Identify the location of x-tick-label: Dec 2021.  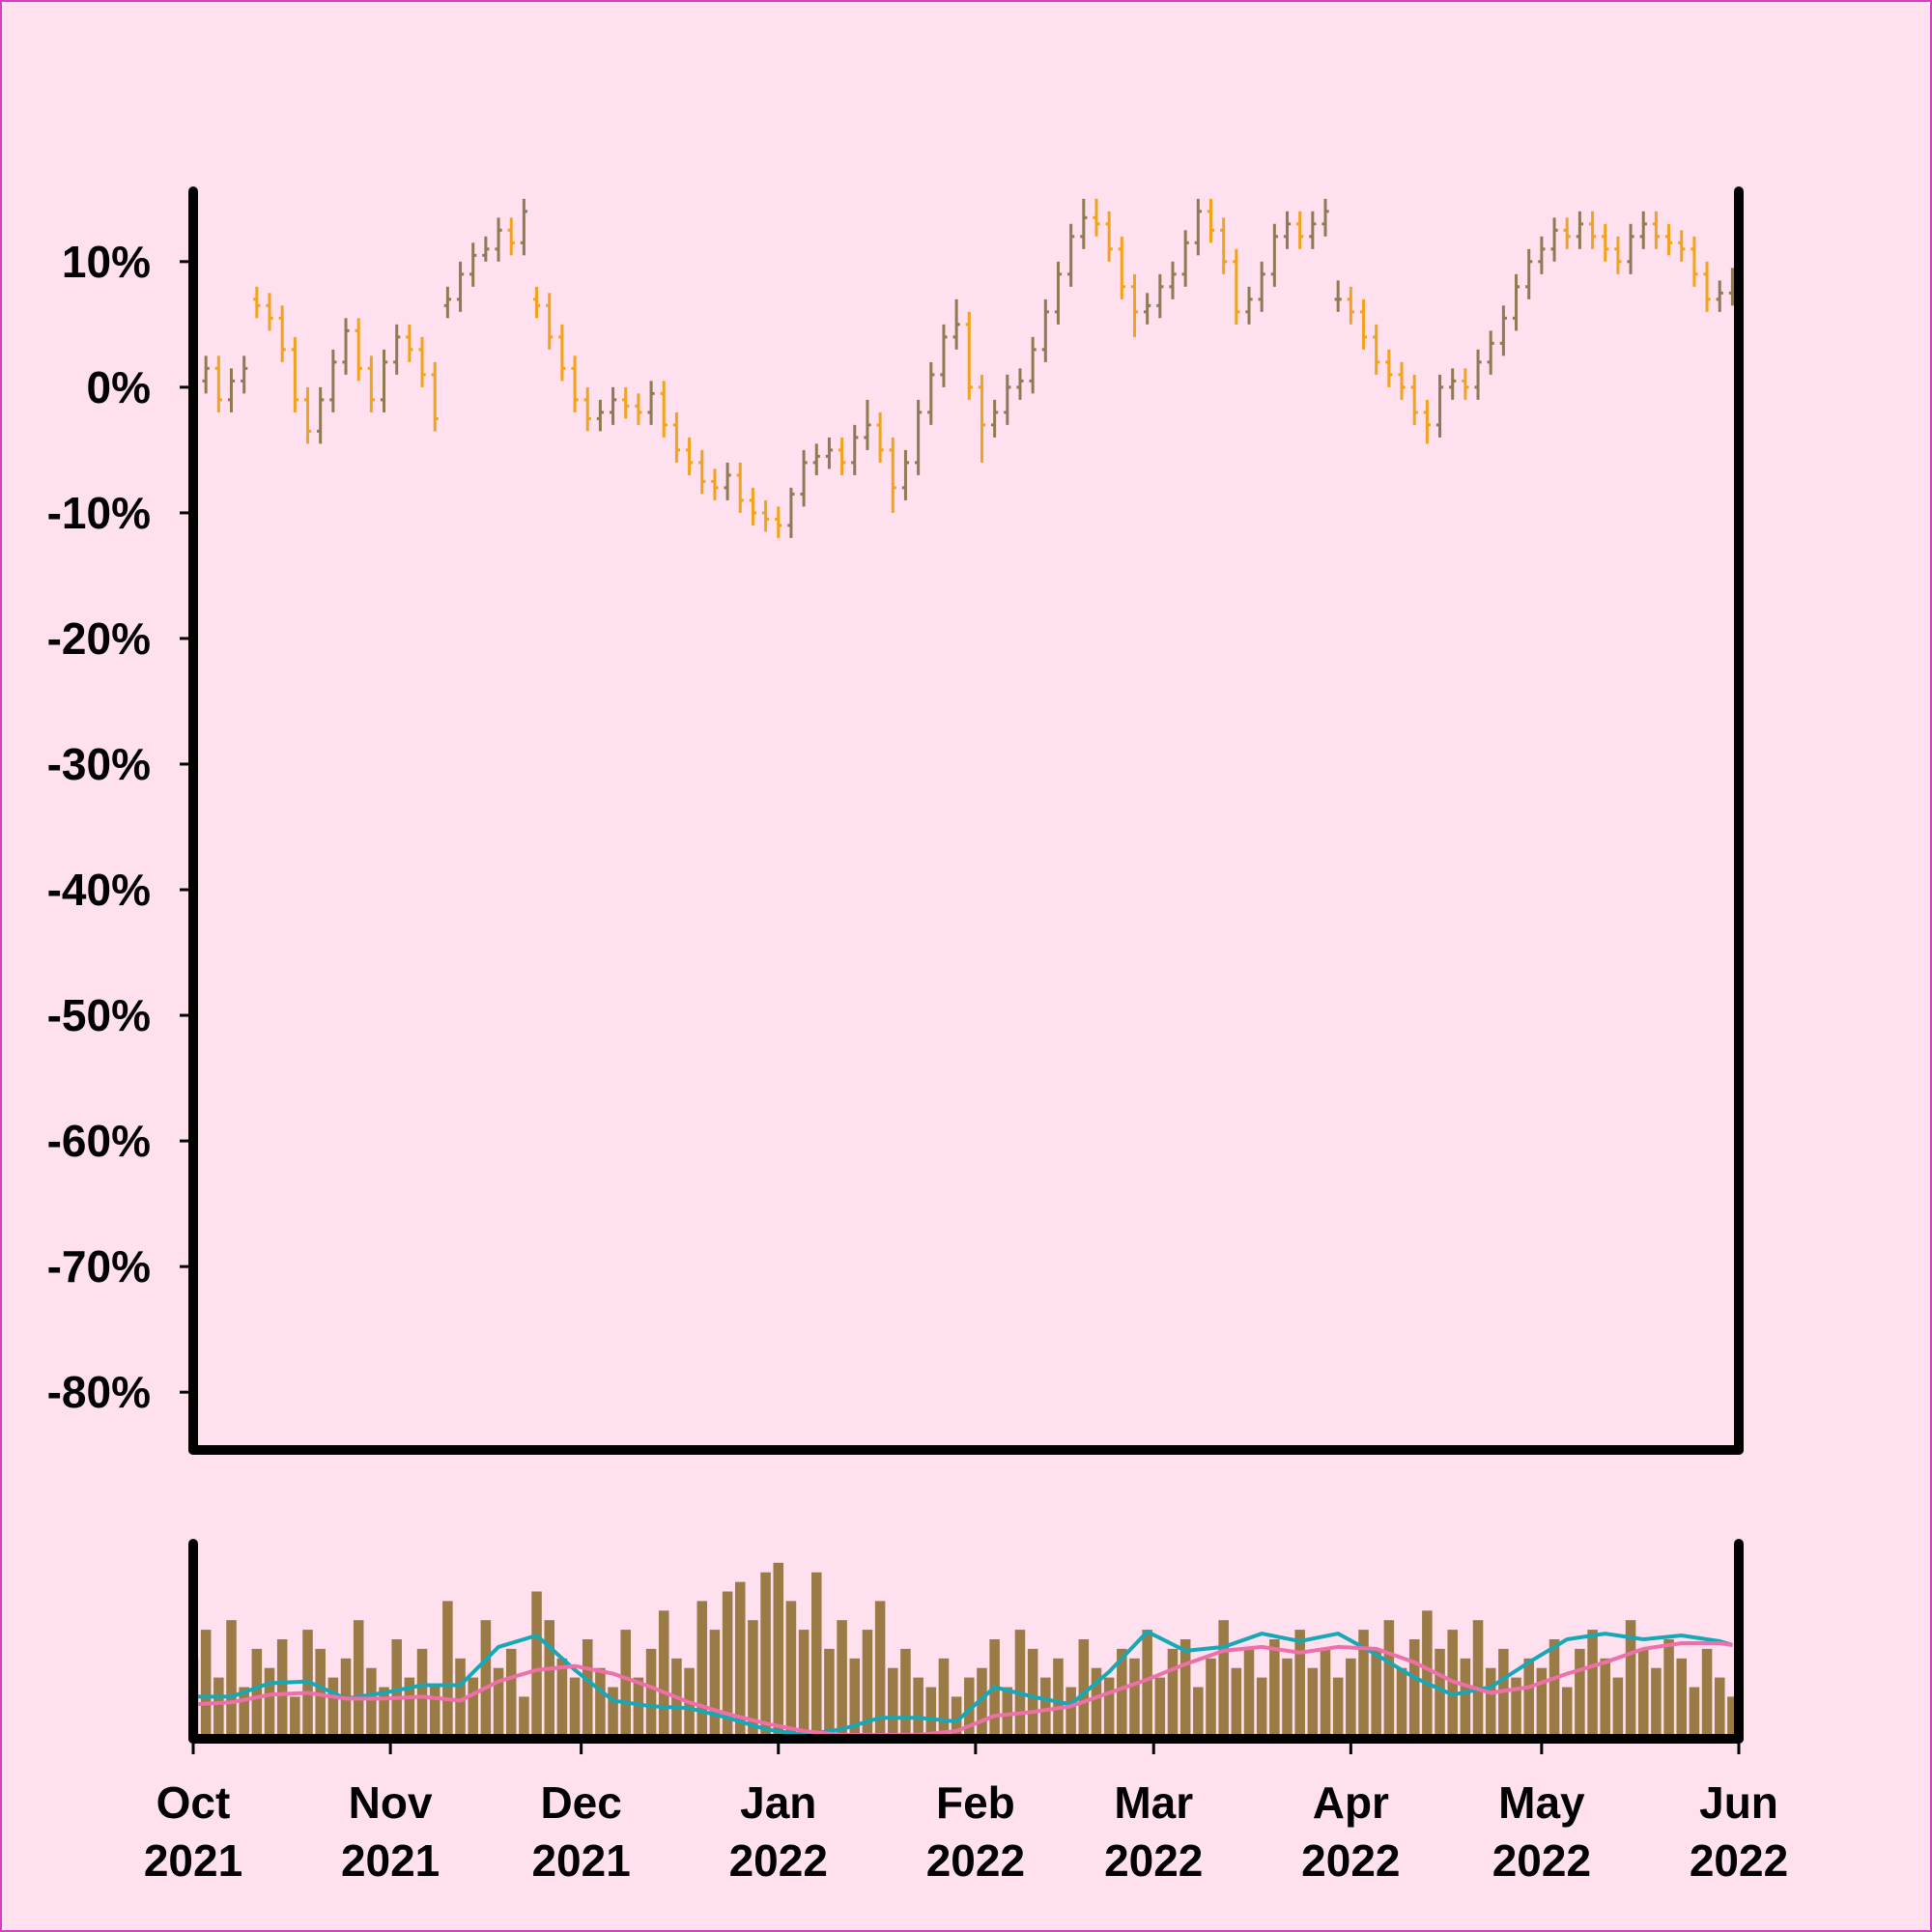
(580, 1831).